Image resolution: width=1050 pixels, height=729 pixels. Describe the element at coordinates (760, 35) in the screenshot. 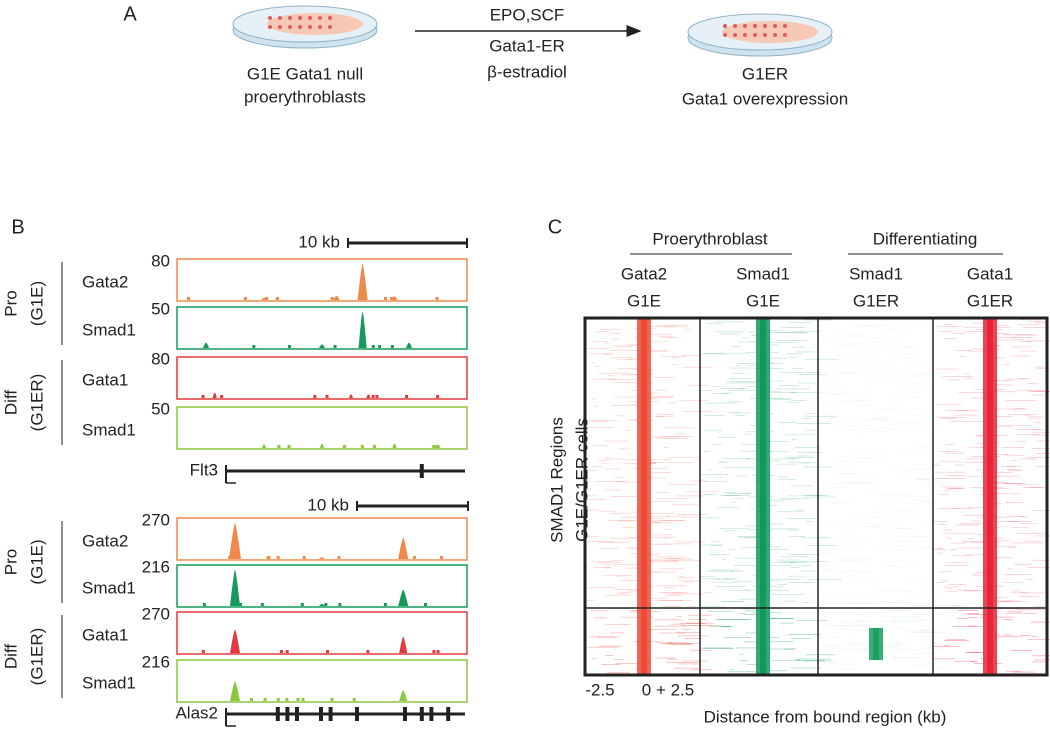

I see `dish-right` at that location.